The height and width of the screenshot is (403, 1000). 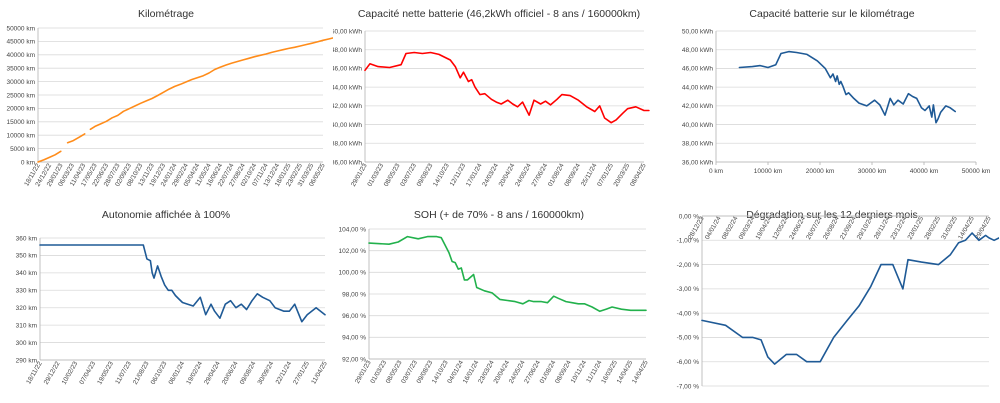 I want to click on y-tick-label: -4,00 %, so click(x=688, y=313).